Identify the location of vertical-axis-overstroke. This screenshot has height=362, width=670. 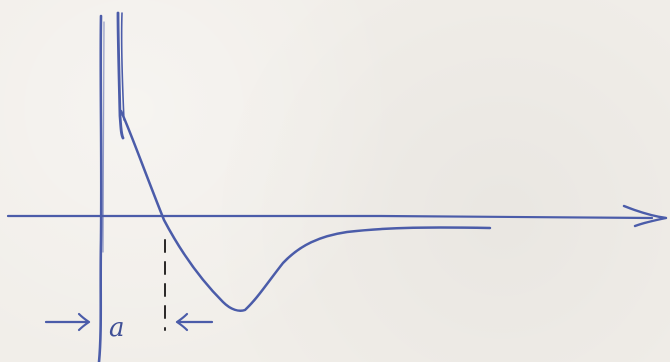
(103, 137).